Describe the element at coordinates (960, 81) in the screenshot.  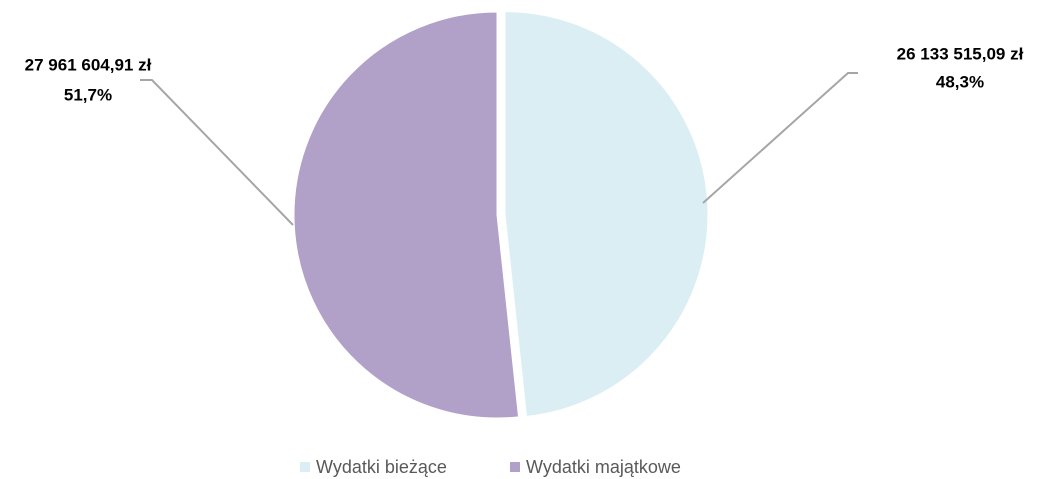
I see `percent-label: 48,3%` at that location.